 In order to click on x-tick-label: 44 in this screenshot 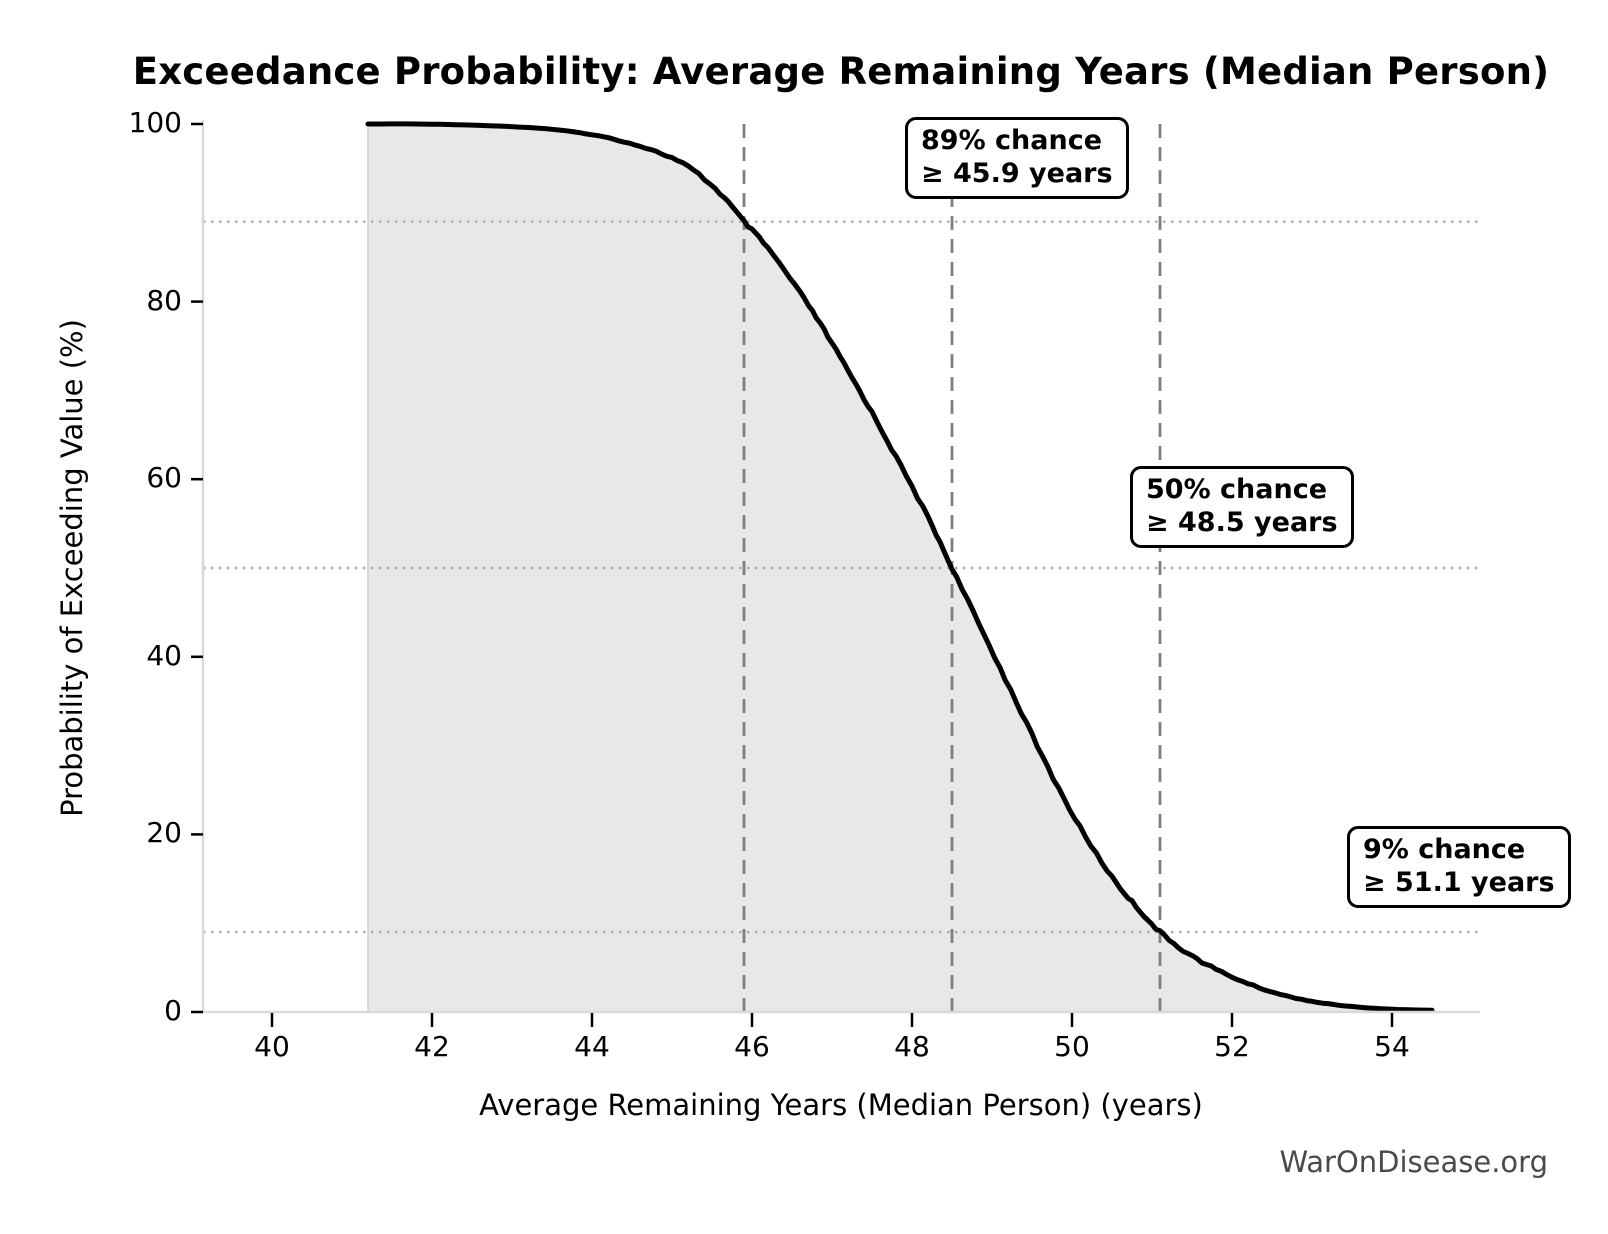, I will do `click(592, 1046)`.